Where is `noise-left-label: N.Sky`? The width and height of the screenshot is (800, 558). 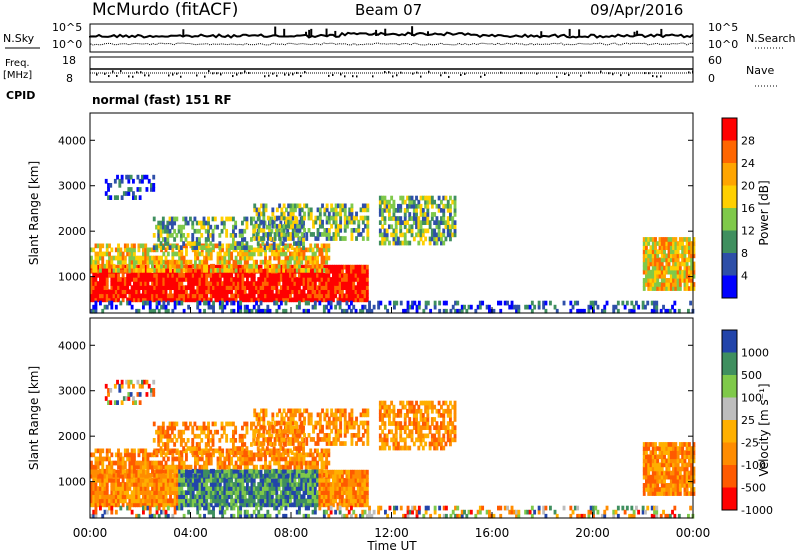
noise-left-label: N.Sky is located at coordinates (19, 38).